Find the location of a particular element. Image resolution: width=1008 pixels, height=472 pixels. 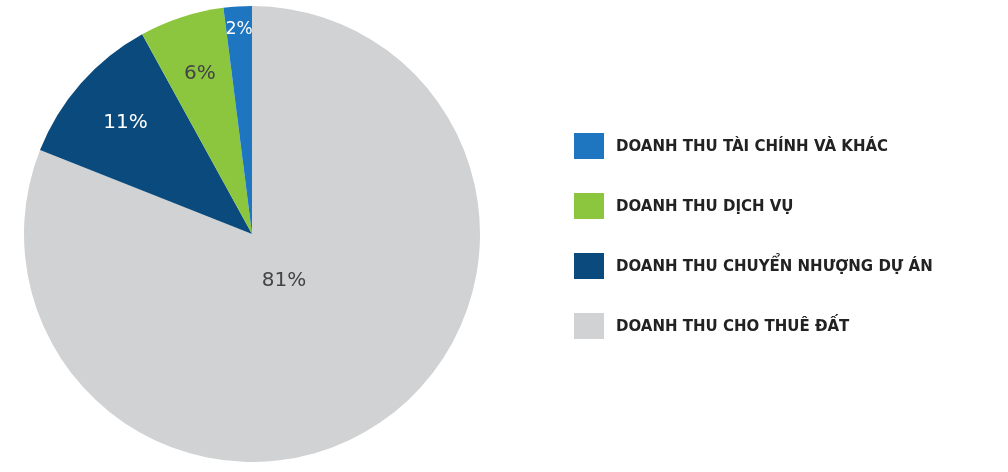

data-label: 81% is located at coordinates (284, 279).